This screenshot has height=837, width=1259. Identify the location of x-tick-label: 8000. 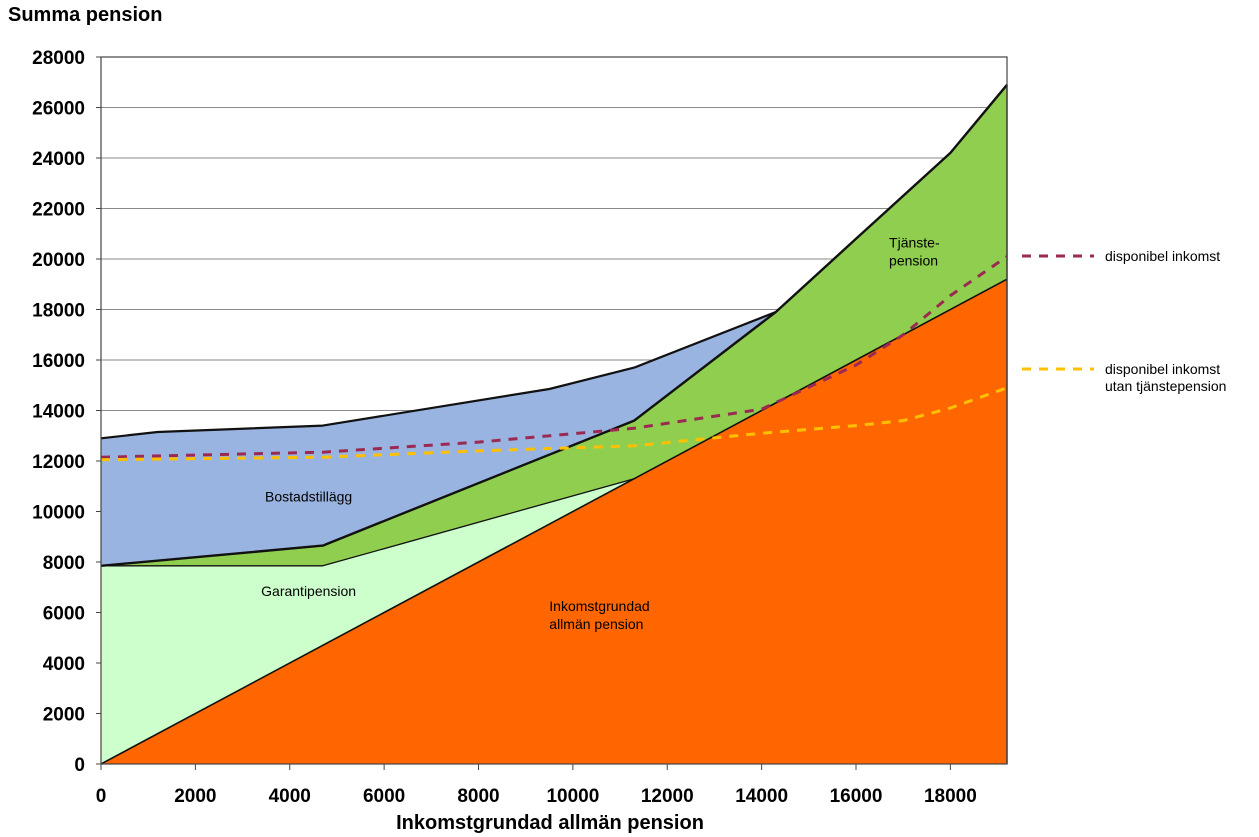
(478, 796).